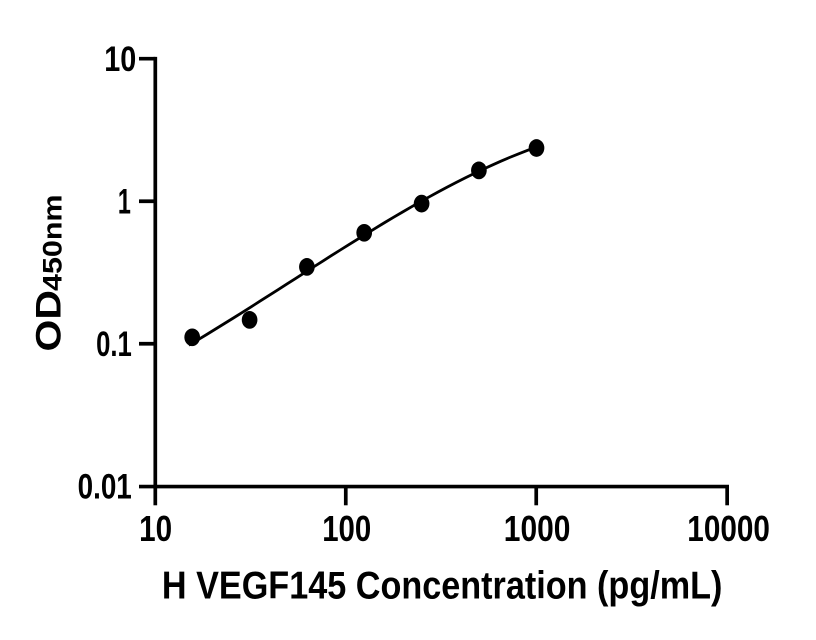 The width and height of the screenshot is (816, 640). Describe the element at coordinates (114, 344) in the screenshot. I see `svg-text: 0.1` at that location.